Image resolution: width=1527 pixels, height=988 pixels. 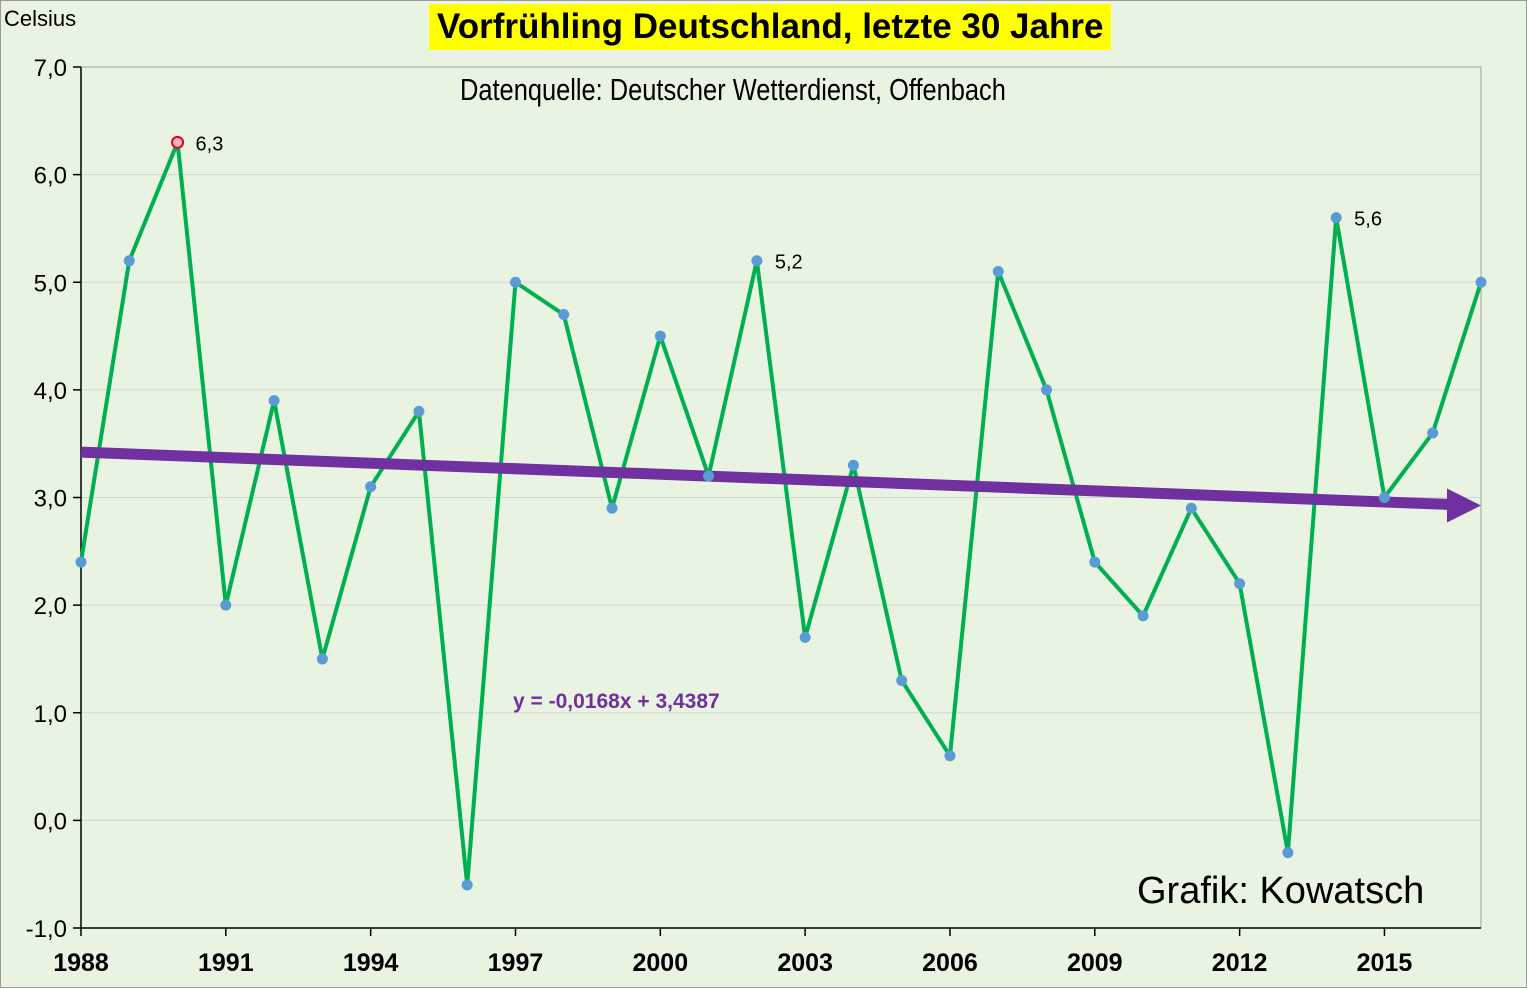 I want to click on credit-label: Grafik: Kowatsch, so click(x=1281, y=891).